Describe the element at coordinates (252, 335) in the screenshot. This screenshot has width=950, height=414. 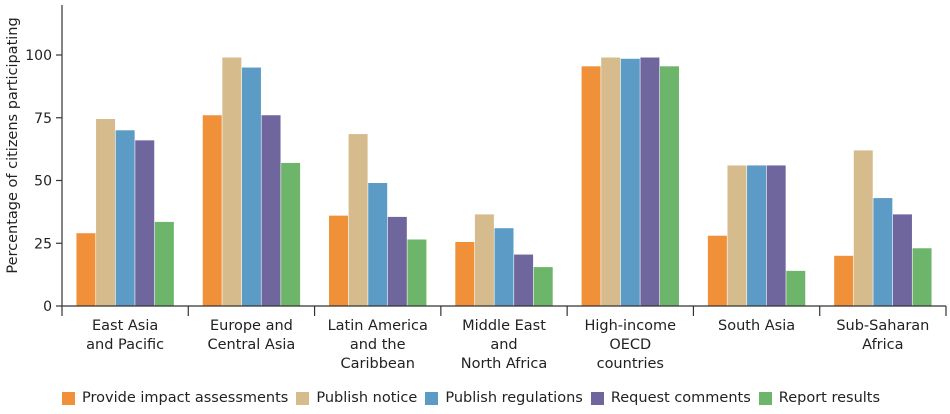
I see `x-tick-label: Europe and Central Asia` at that location.